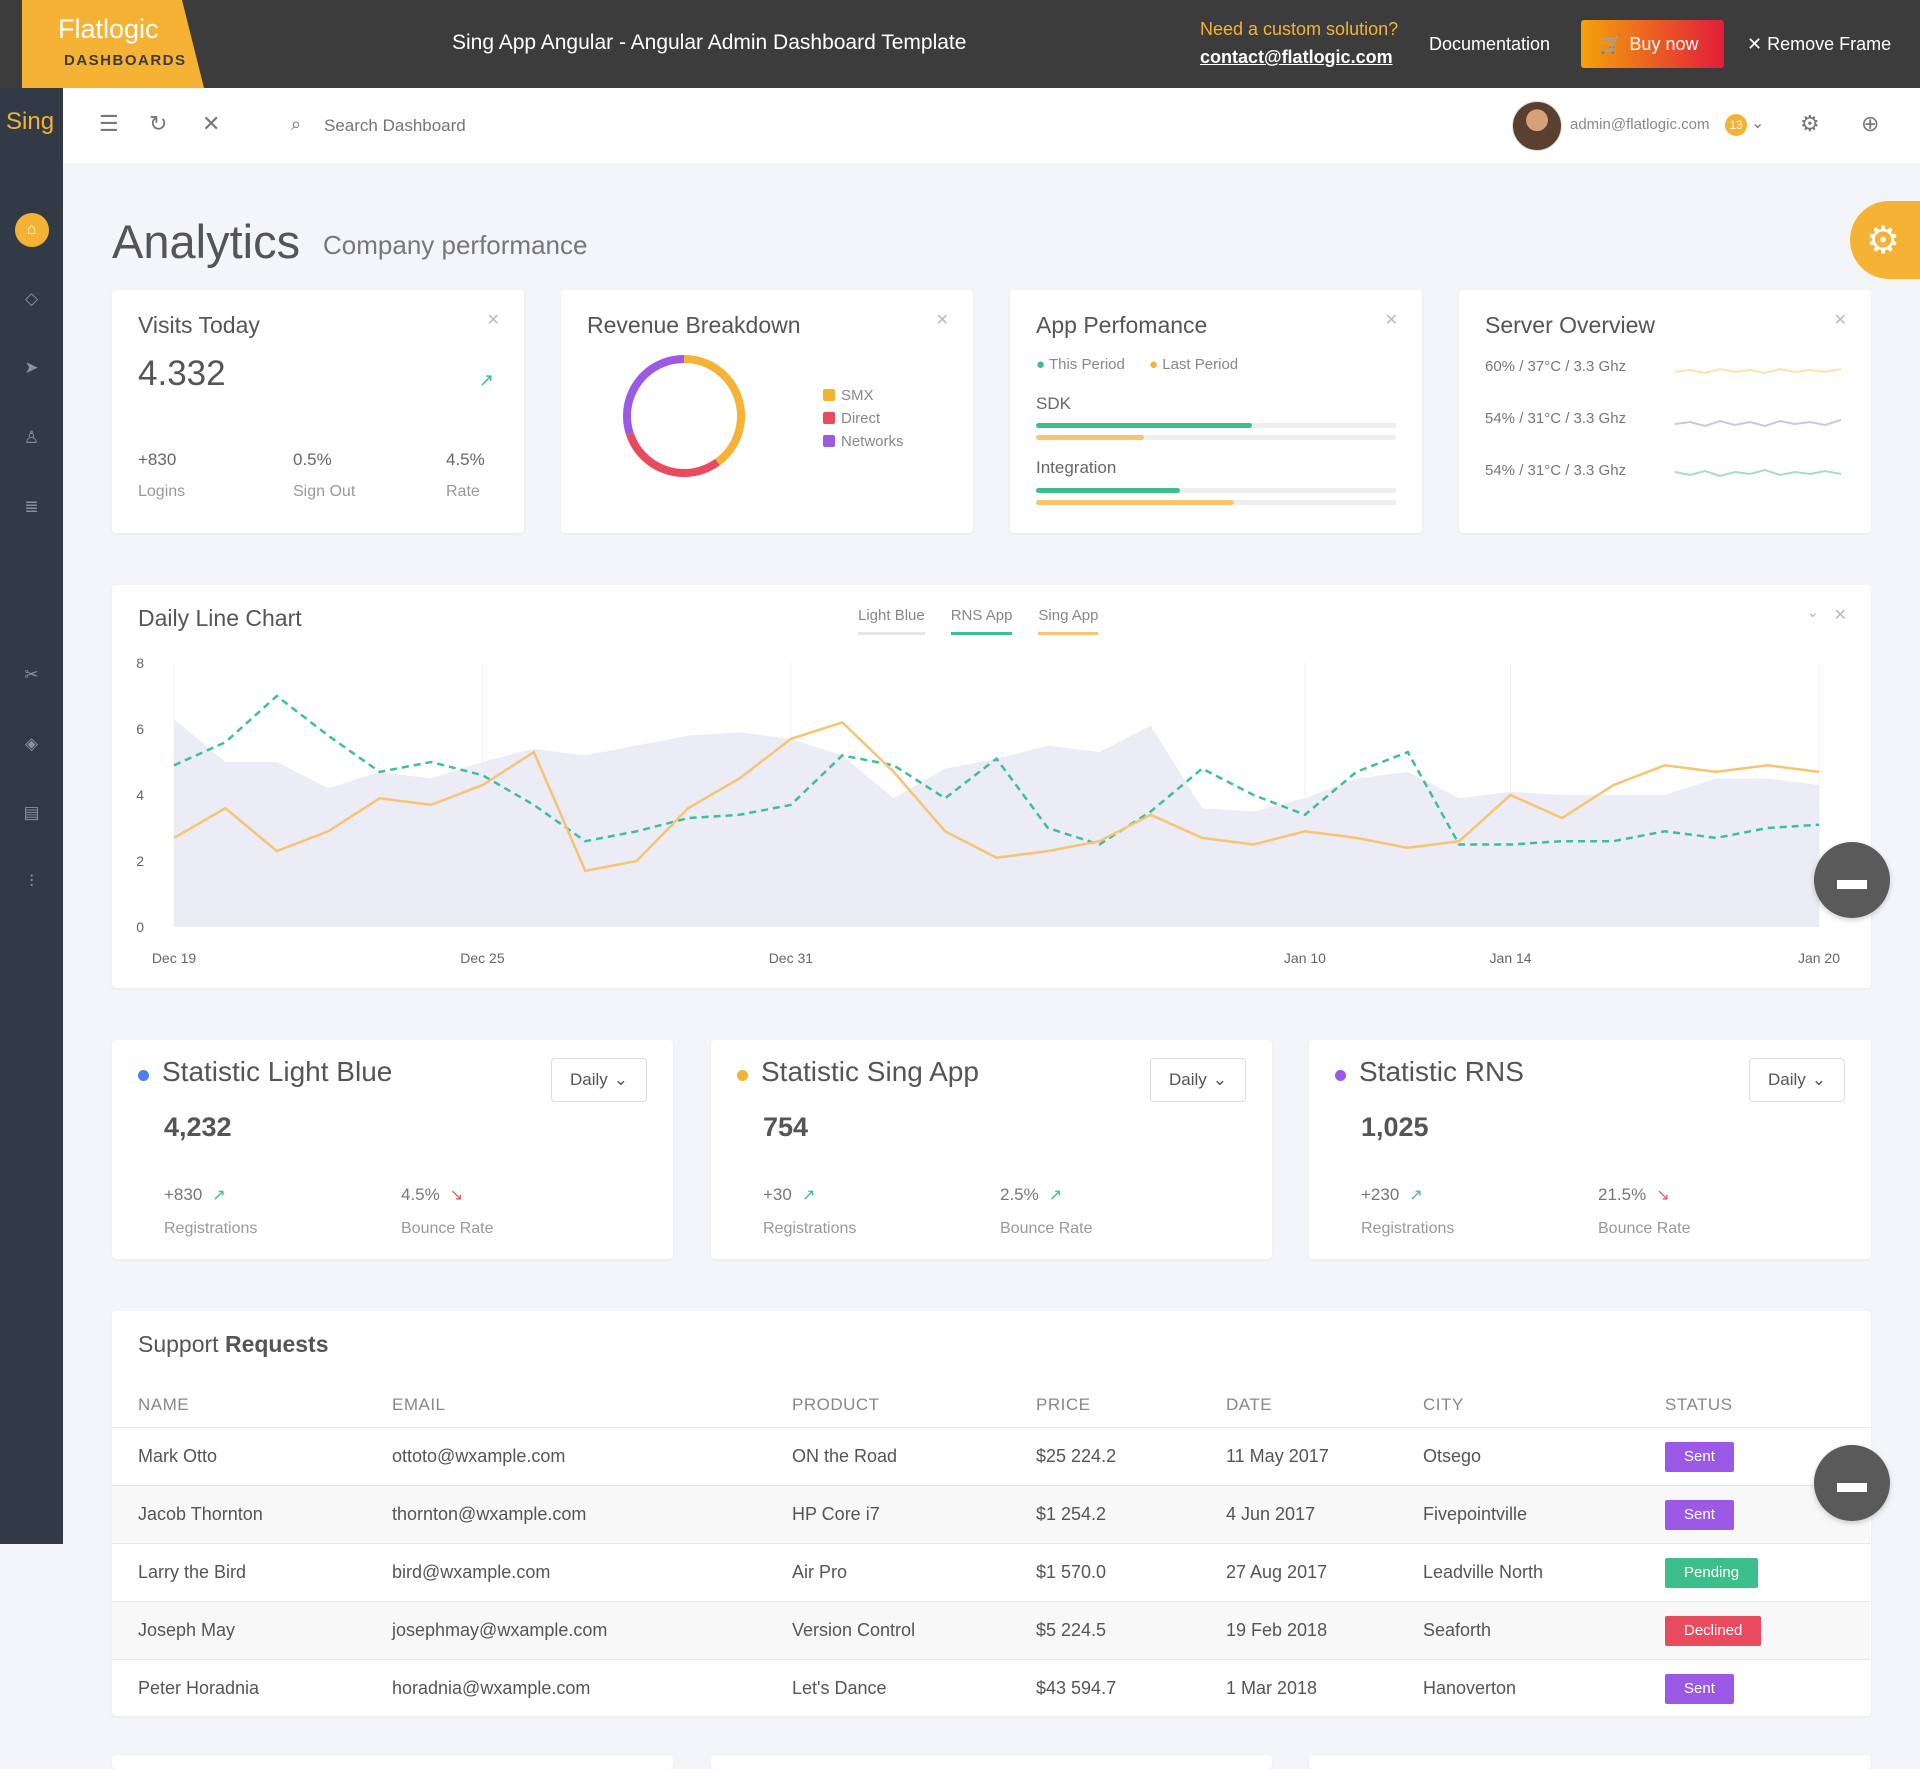  What do you see at coordinates (1870, 123) in the screenshot?
I see `globe-icon: ⊕` at bounding box center [1870, 123].